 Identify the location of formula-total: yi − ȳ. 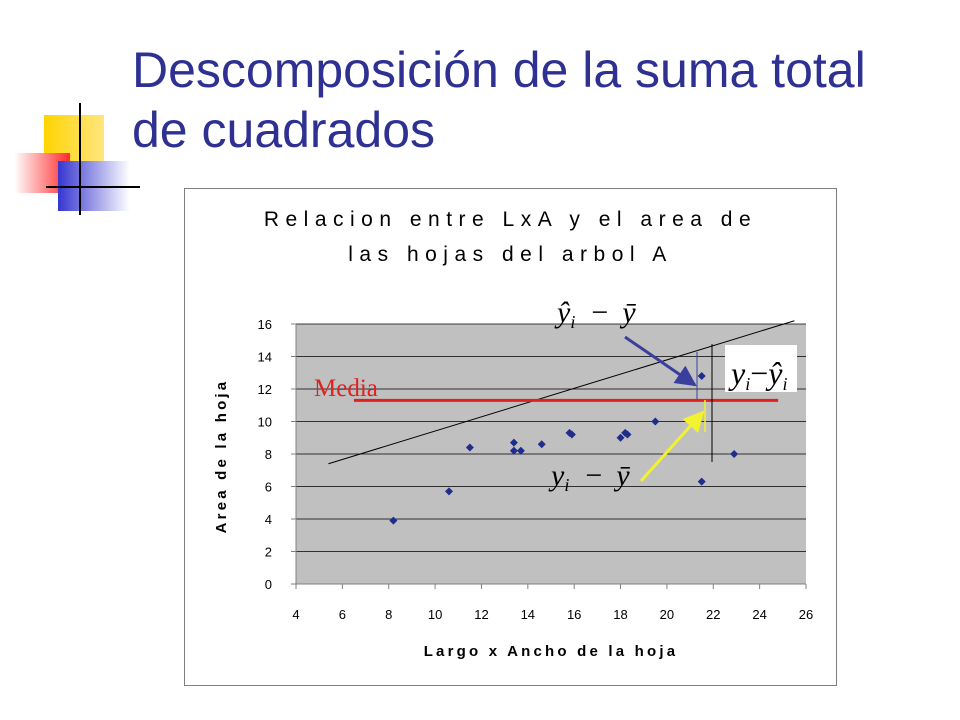
(589, 477).